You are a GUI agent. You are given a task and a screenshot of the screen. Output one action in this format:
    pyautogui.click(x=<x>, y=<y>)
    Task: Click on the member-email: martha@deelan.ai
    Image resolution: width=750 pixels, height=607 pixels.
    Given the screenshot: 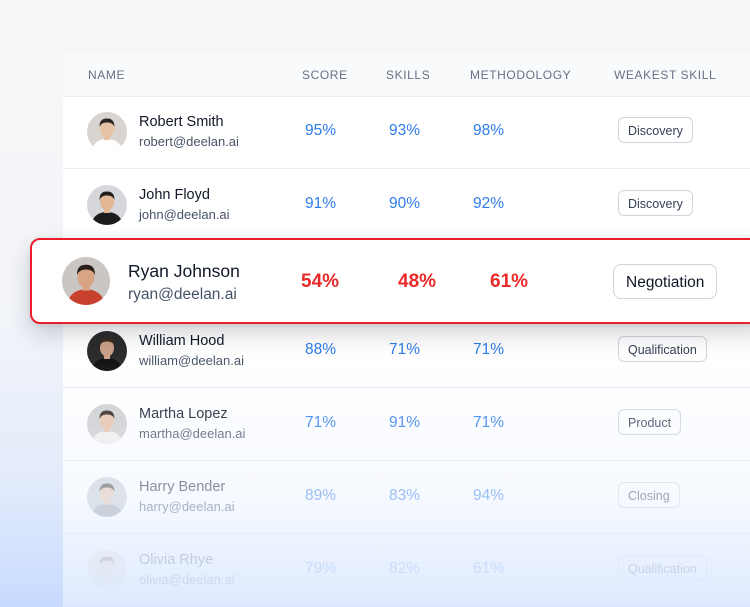 What is the action you would take?
    pyautogui.click(x=192, y=433)
    